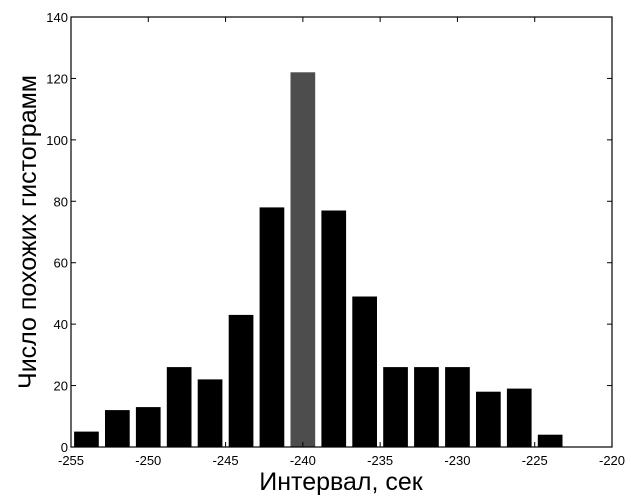  What do you see at coordinates (226, 460) in the screenshot?
I see `x-tick-label: -245` at bounding box center [226, 460].